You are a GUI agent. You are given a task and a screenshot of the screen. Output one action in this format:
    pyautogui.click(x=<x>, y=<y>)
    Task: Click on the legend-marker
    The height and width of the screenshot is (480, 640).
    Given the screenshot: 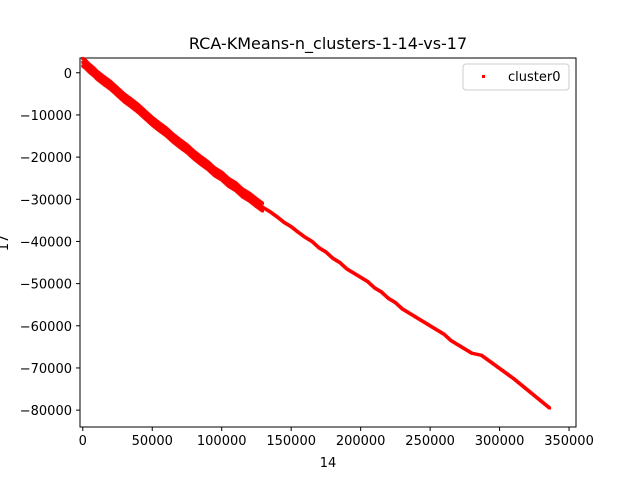 What is the action you would take?
    pyautogui.click(x=483, y=76)
    